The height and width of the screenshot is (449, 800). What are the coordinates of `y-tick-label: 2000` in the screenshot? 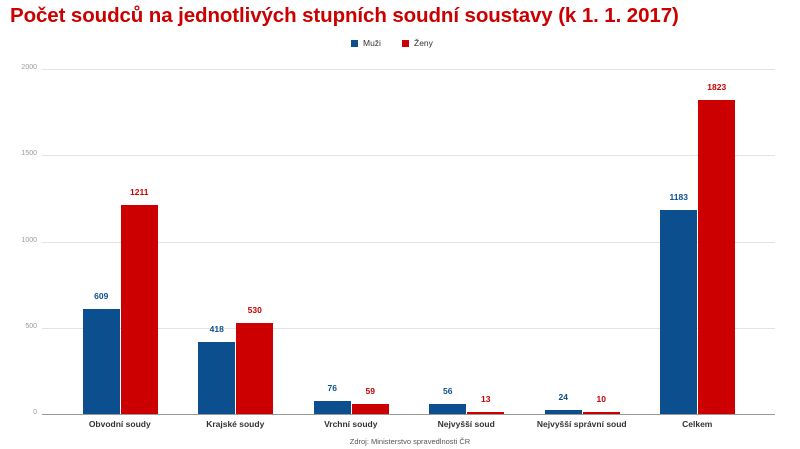 It's located at (29, 67).